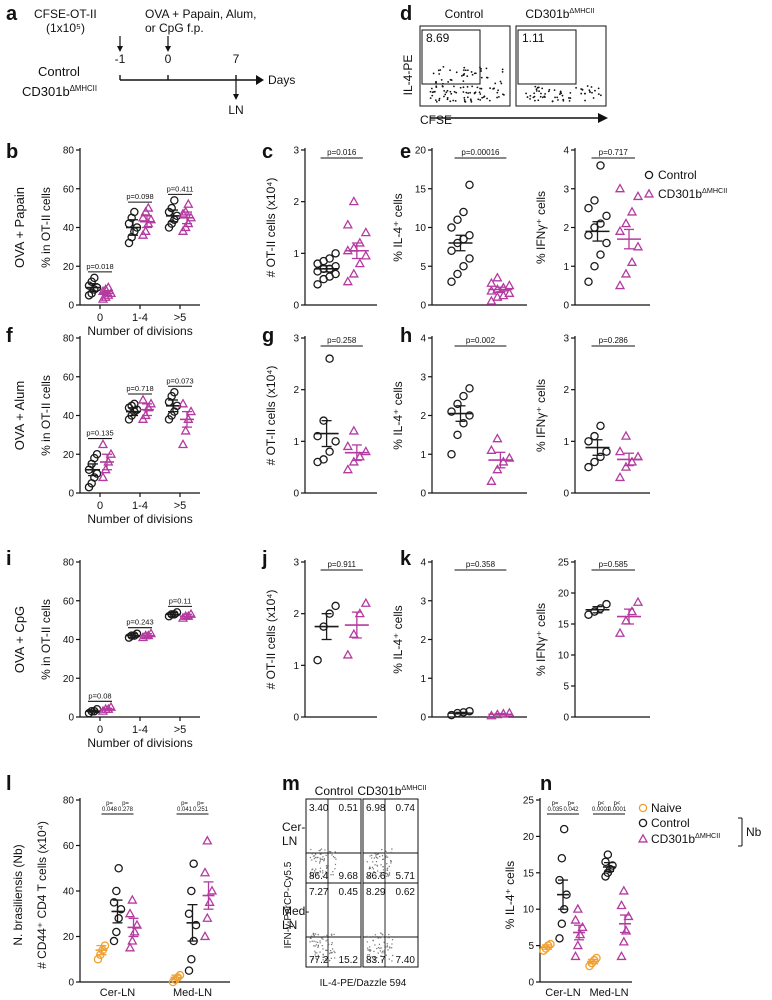 This screenshot has height=1000, width=772. I want to click on p-value: p=0.286, so click(614, 340).